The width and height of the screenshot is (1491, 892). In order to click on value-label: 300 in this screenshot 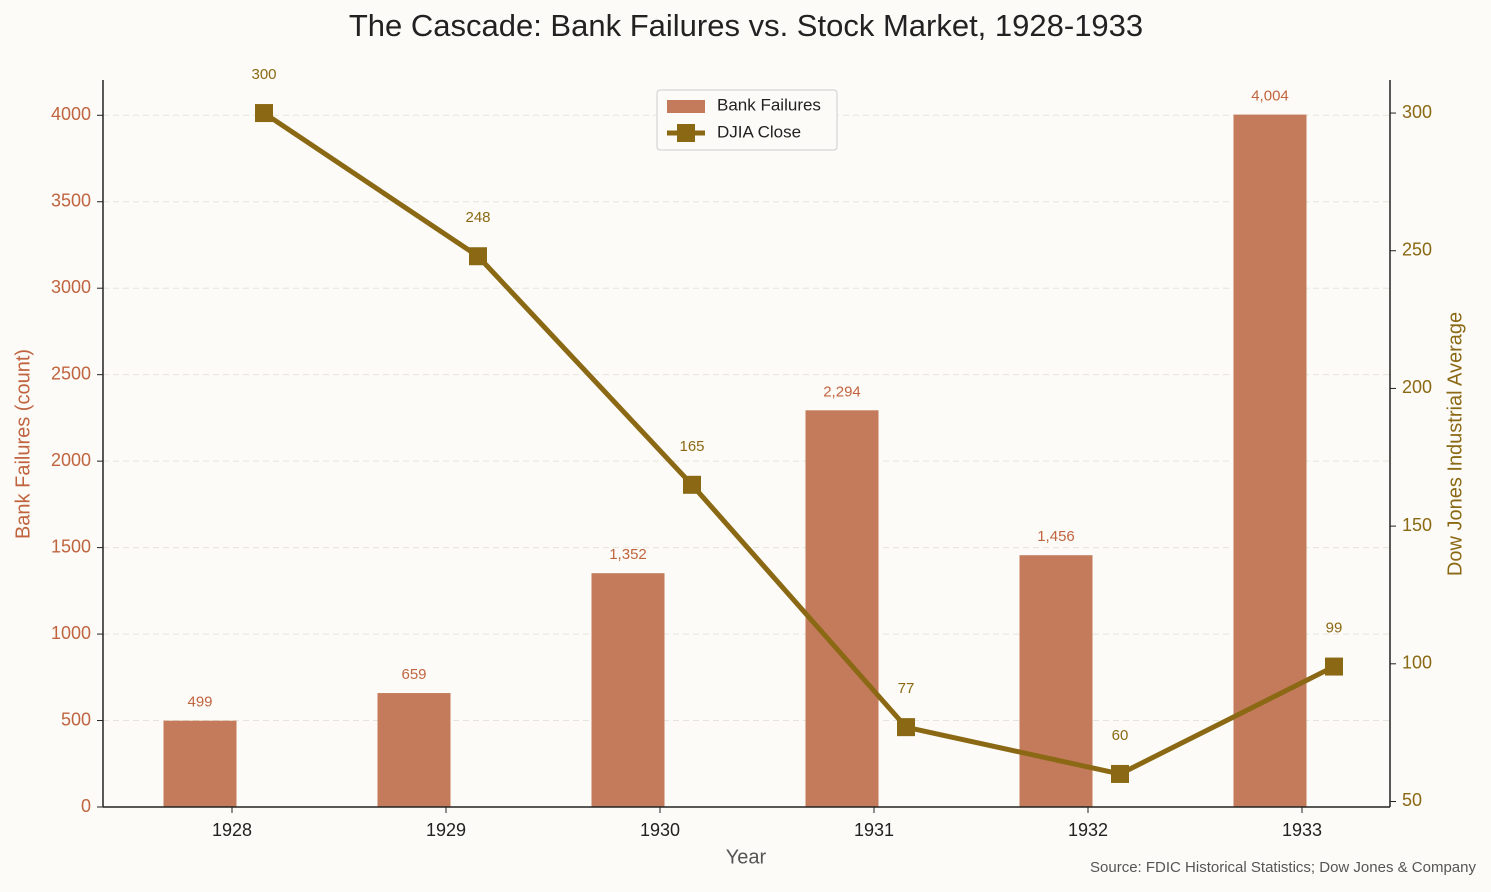, I will do `click(263, 74)`.